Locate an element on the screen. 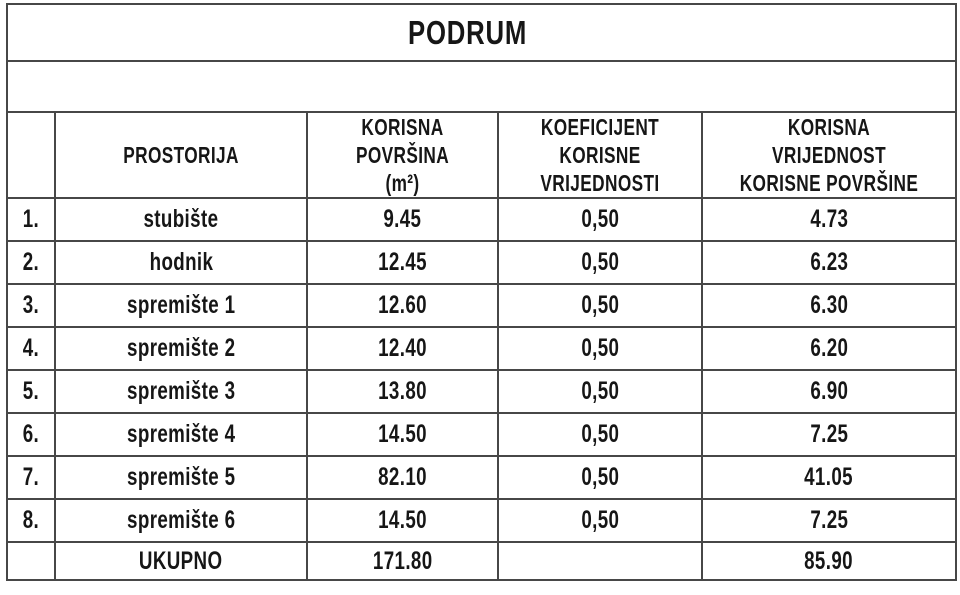 The image size is (960, 595). room-name-cell: spremište 6 is located at coordinates (181, 520).